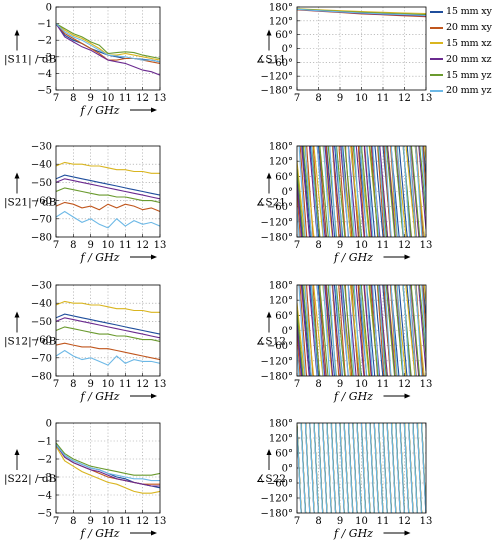 The height and width of the screenshot is (550, 498). I want to click on chart-panel-s22_mag: 7 8 9 10 11 12 13 0 −1 −2 −3 −4 −5 |S22| / dB f / GHz, so click(85, 480).